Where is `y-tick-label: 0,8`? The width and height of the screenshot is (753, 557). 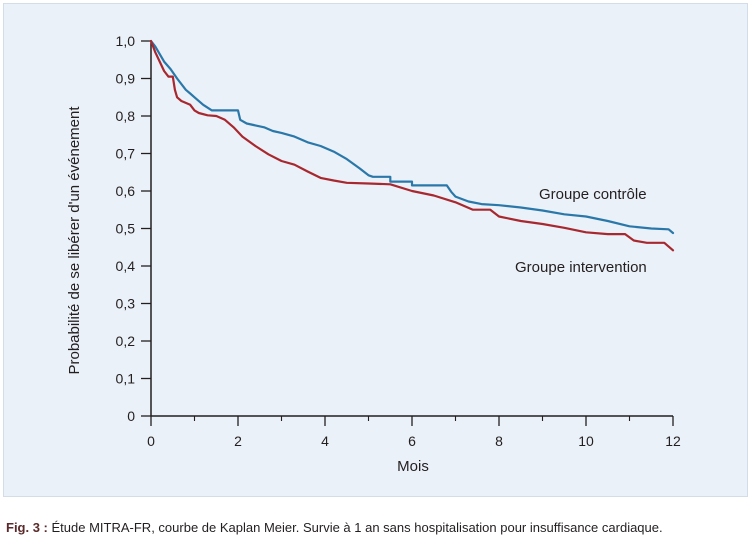 y-tick-label: 0,8 is located at coordinates (126, 116).